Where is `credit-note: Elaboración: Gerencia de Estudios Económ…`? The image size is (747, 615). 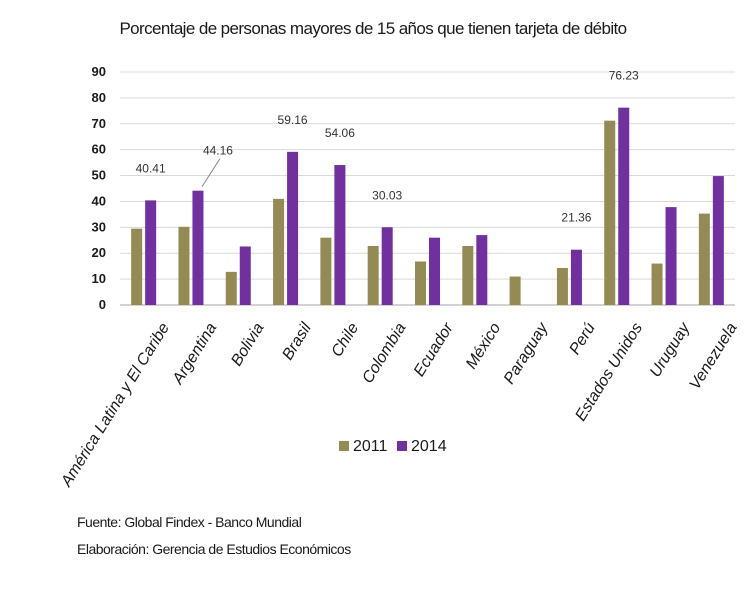
credit-note: Elaboración: Gerencia de Estudios Económ… is located at coordinates (214, 549).